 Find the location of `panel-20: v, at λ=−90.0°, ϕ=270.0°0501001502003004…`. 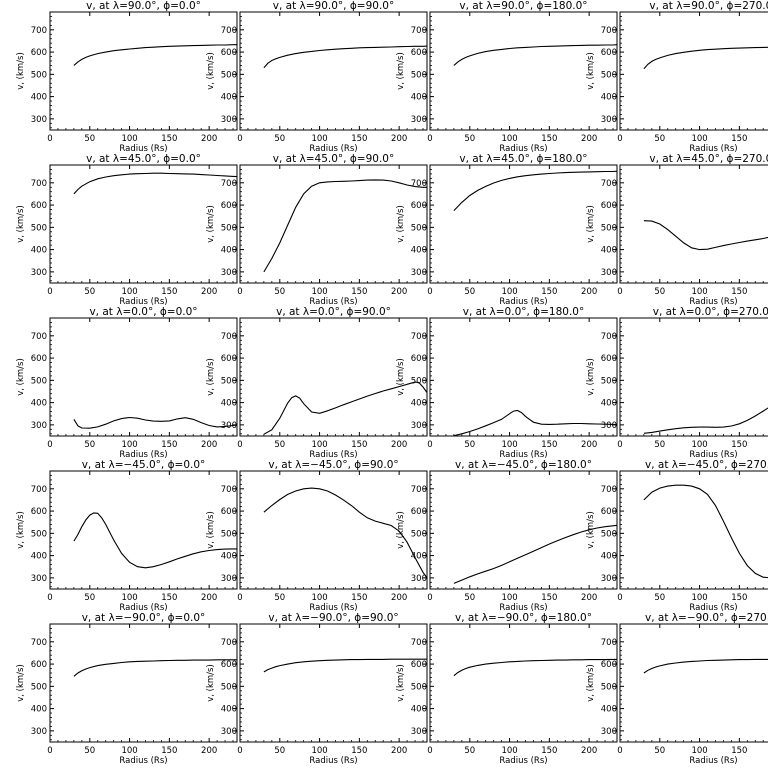

panel-20: v, at λ=−90.0°, ϕ=270.0°0501001502003004… is located at coordinates (677, 689).